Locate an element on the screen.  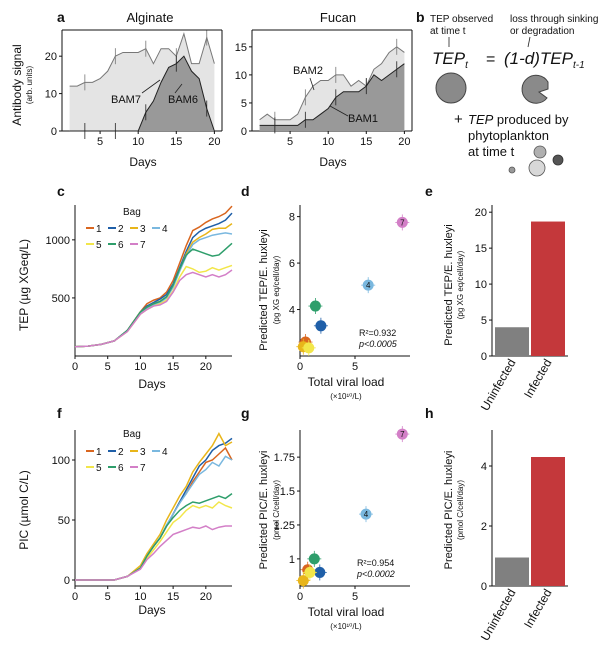
panel-c-legend-title: Bag is located at coordinates (132, 212).